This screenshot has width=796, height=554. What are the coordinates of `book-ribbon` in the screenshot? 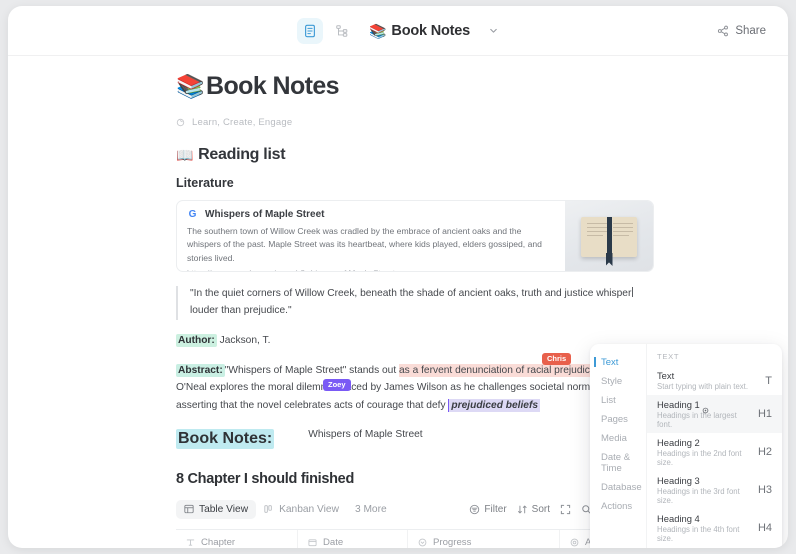 It's located at (609, 259).